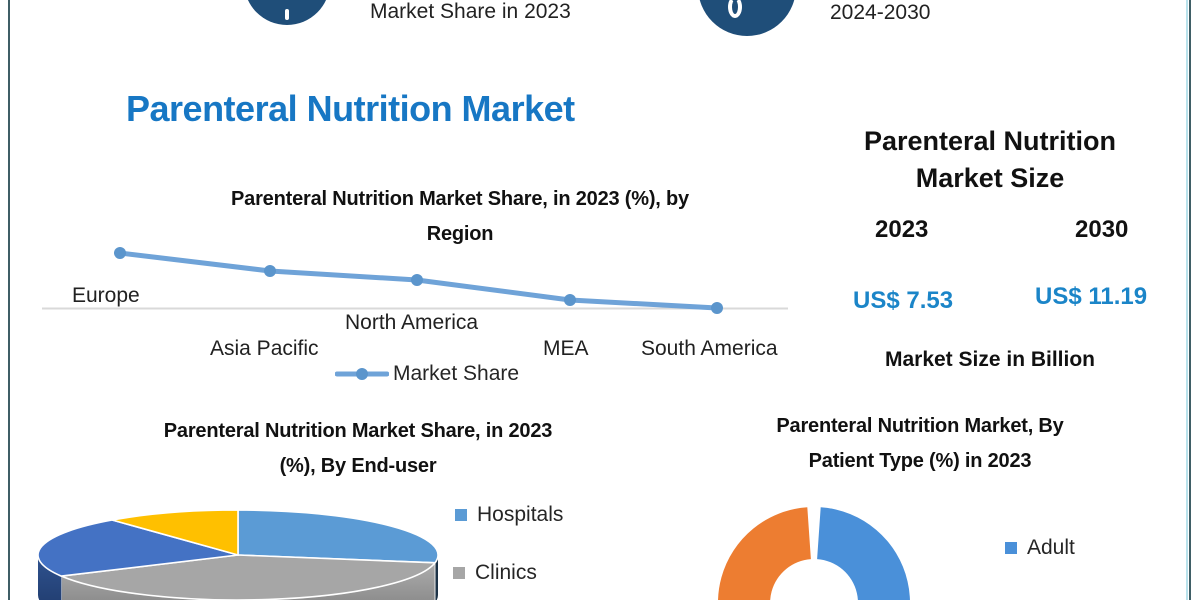  What do you see at coordinates (460, 234) in the screenshot?
I see `region-chart-title-line2: Region` at bounding box center [460, 234].